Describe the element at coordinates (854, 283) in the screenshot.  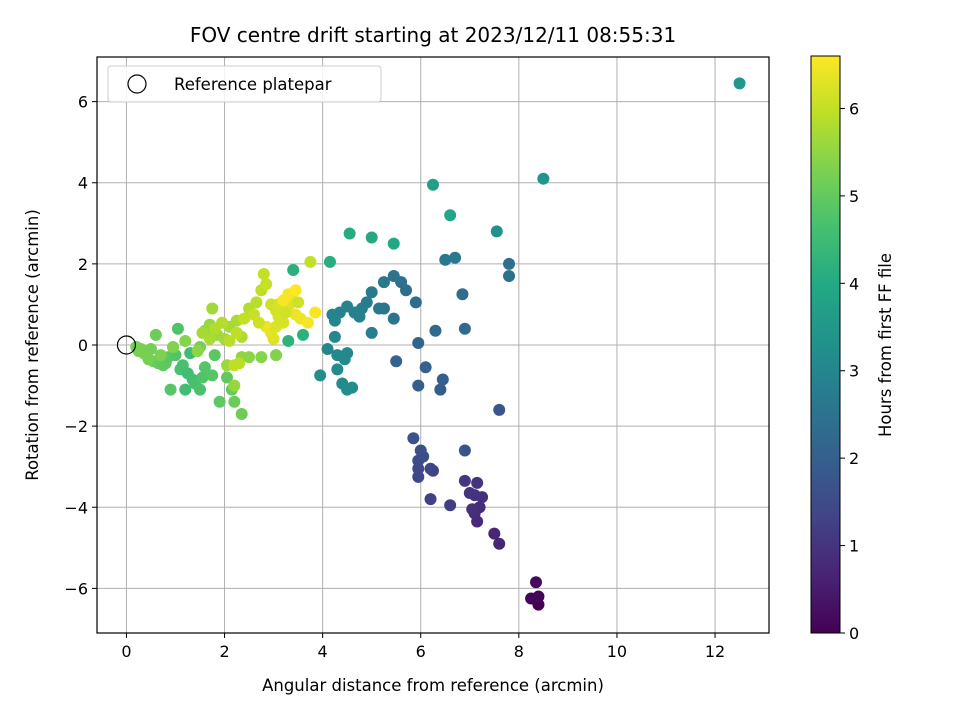
I see `colorbar-tick-label: 4` at that location.